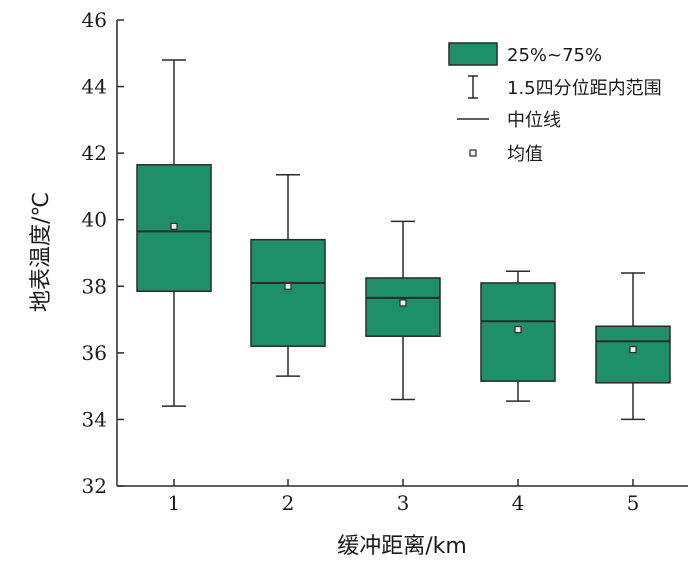 The height and width of the screenshot is (566, 700). What do you see at coordinates (506, 154) in the screenshot?
I see `legend-entry-mean: 均值` at bounding box center [506, 154].